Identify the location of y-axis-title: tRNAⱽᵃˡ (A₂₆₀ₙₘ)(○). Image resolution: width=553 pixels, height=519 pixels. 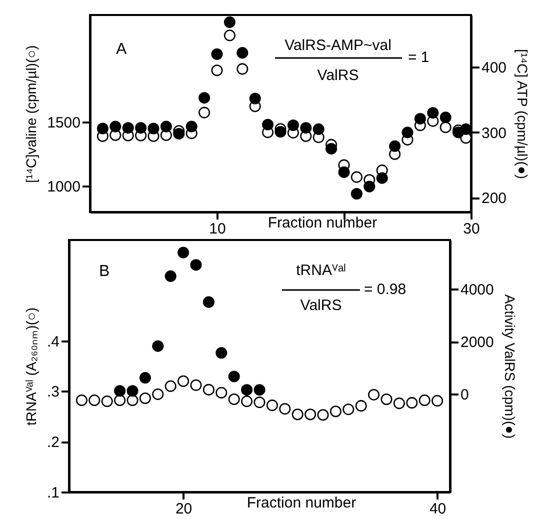
(30, 366).